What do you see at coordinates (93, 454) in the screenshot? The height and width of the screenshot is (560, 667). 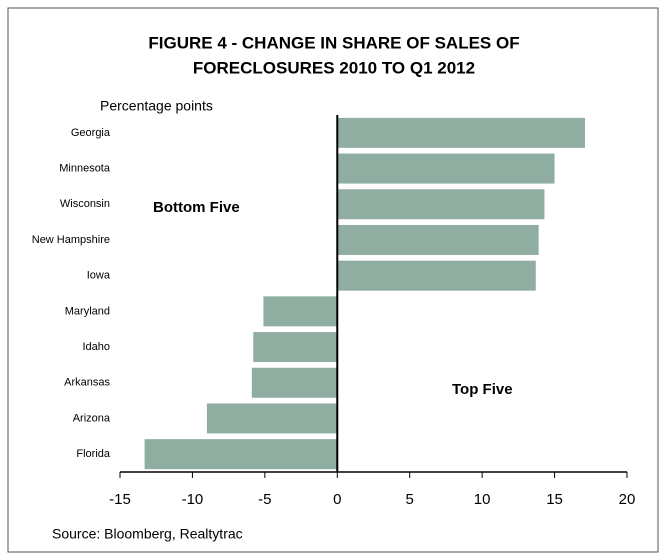 I see `y-tick-label: Florida` at bounding box center [93, 454].